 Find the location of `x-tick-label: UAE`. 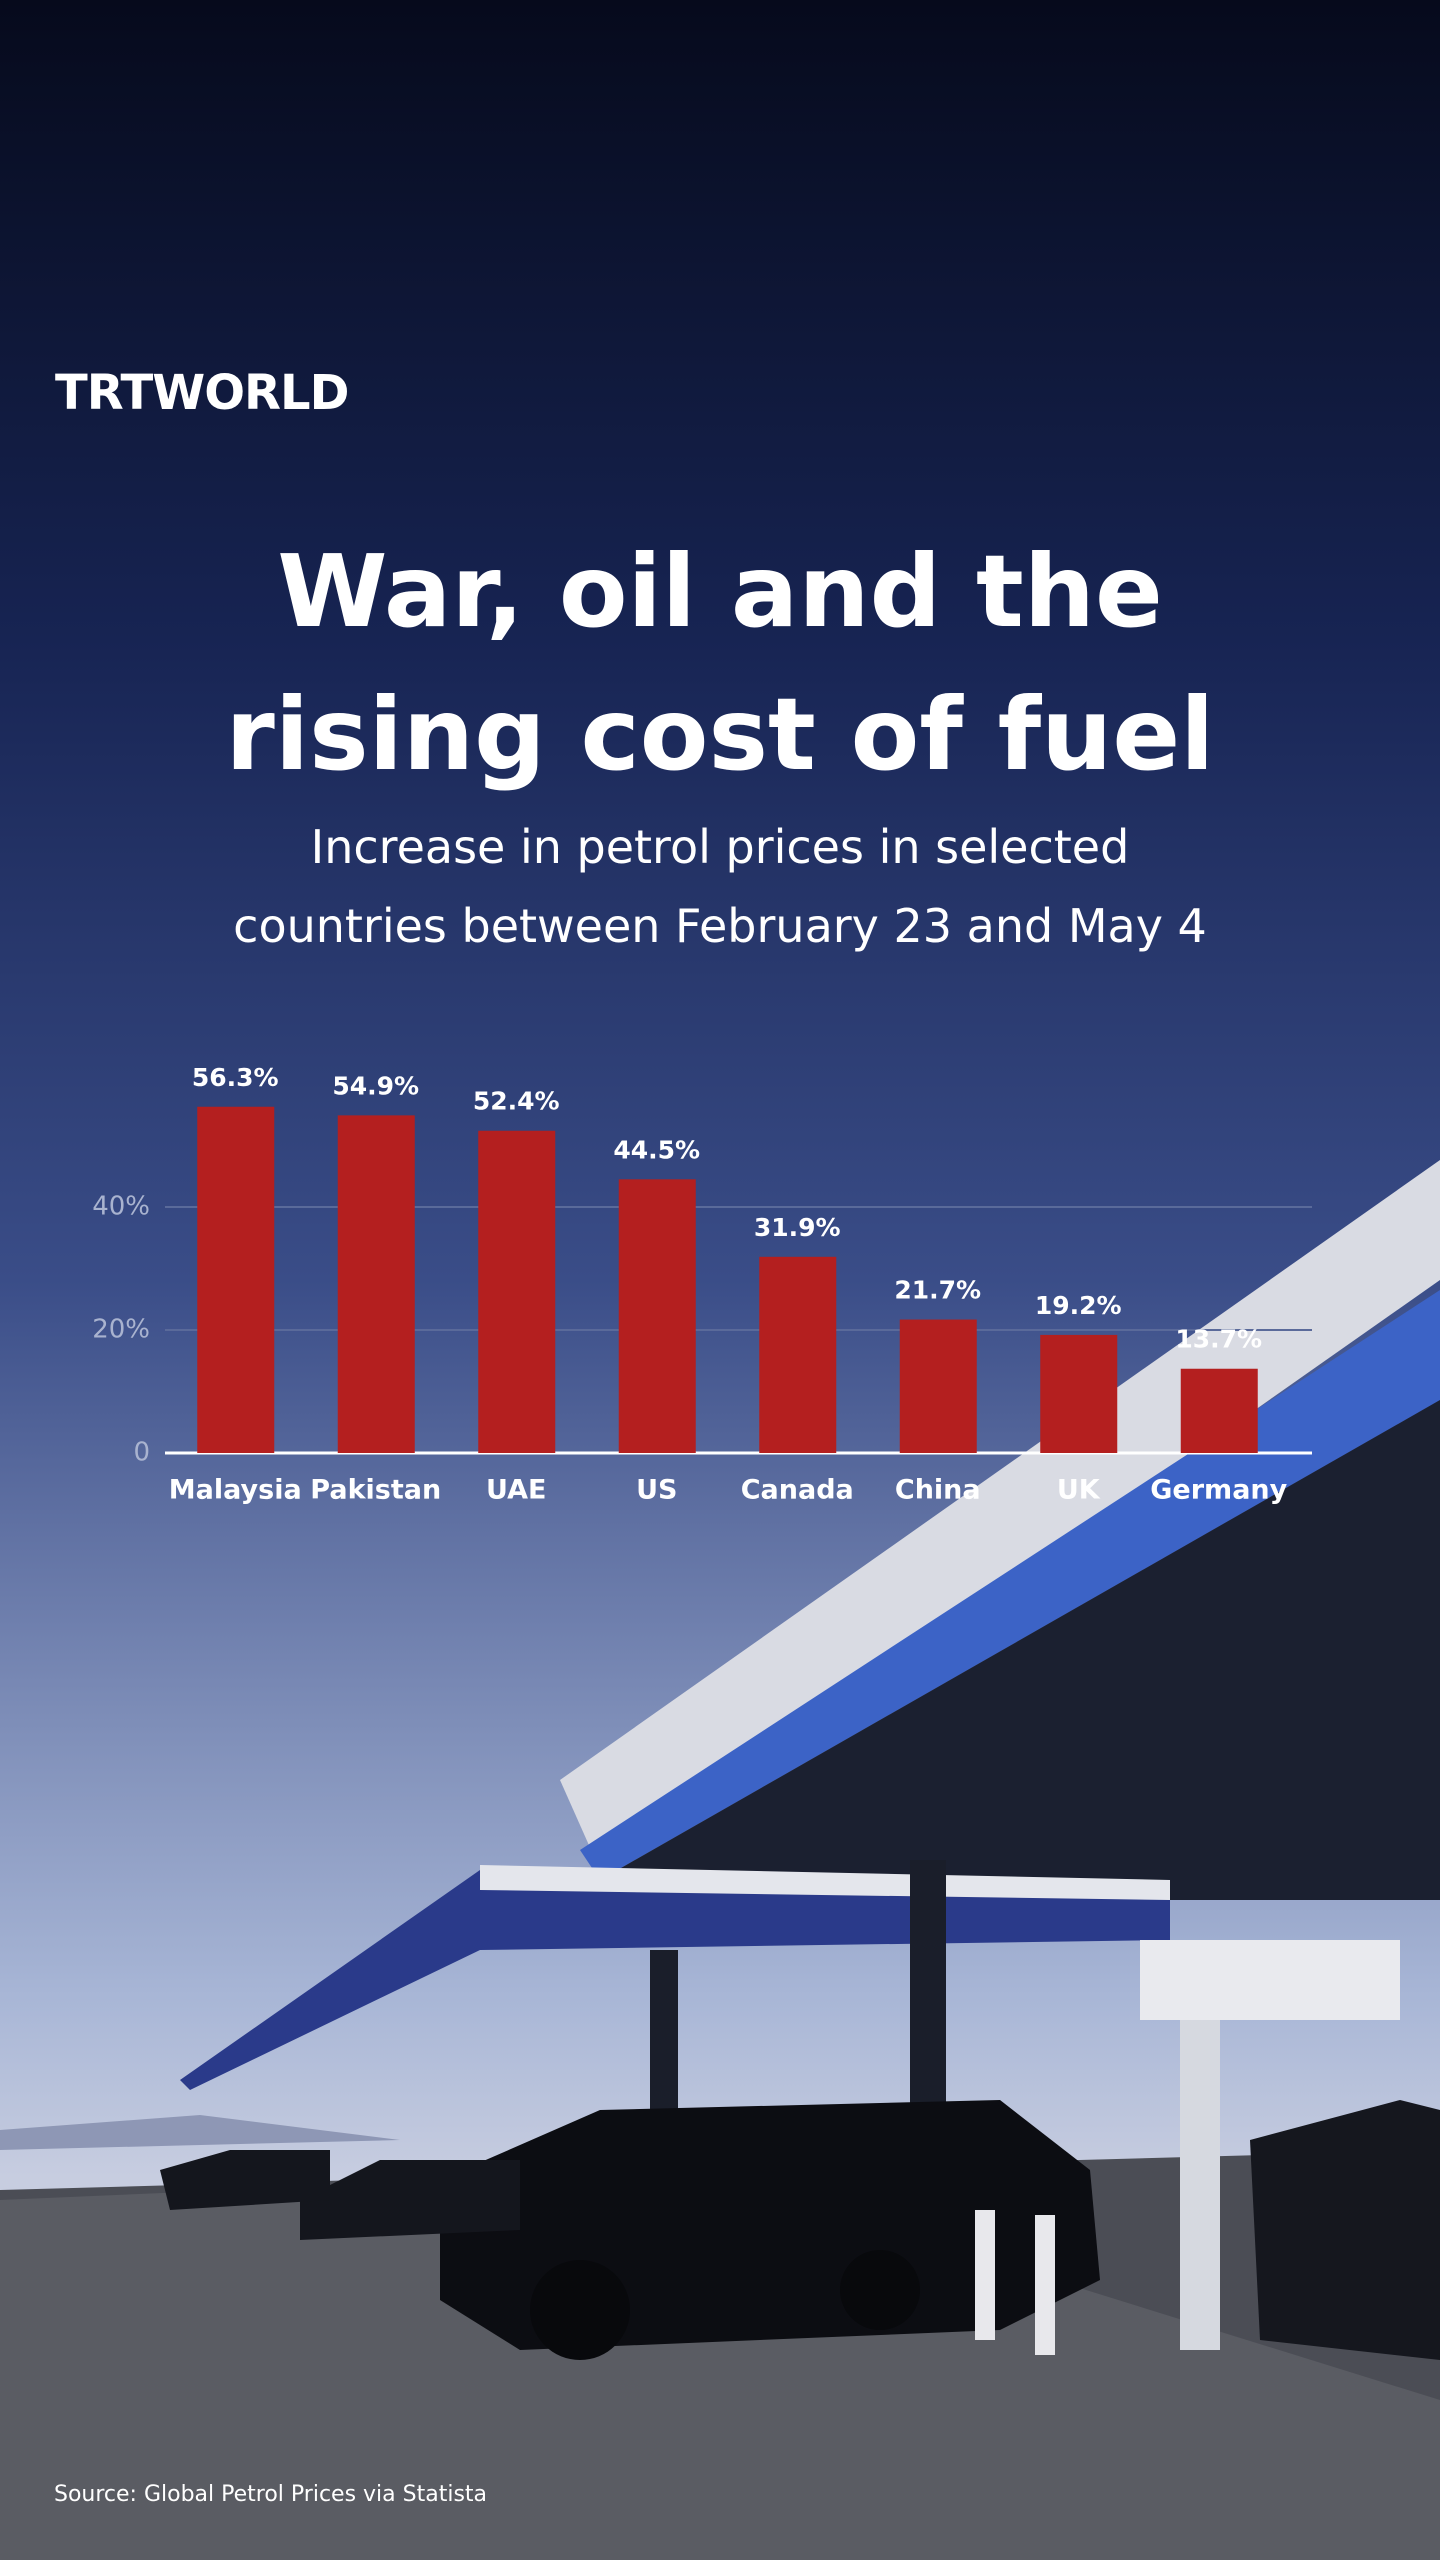

x-tick-label: UAE is located at coordinates (516, 1490).